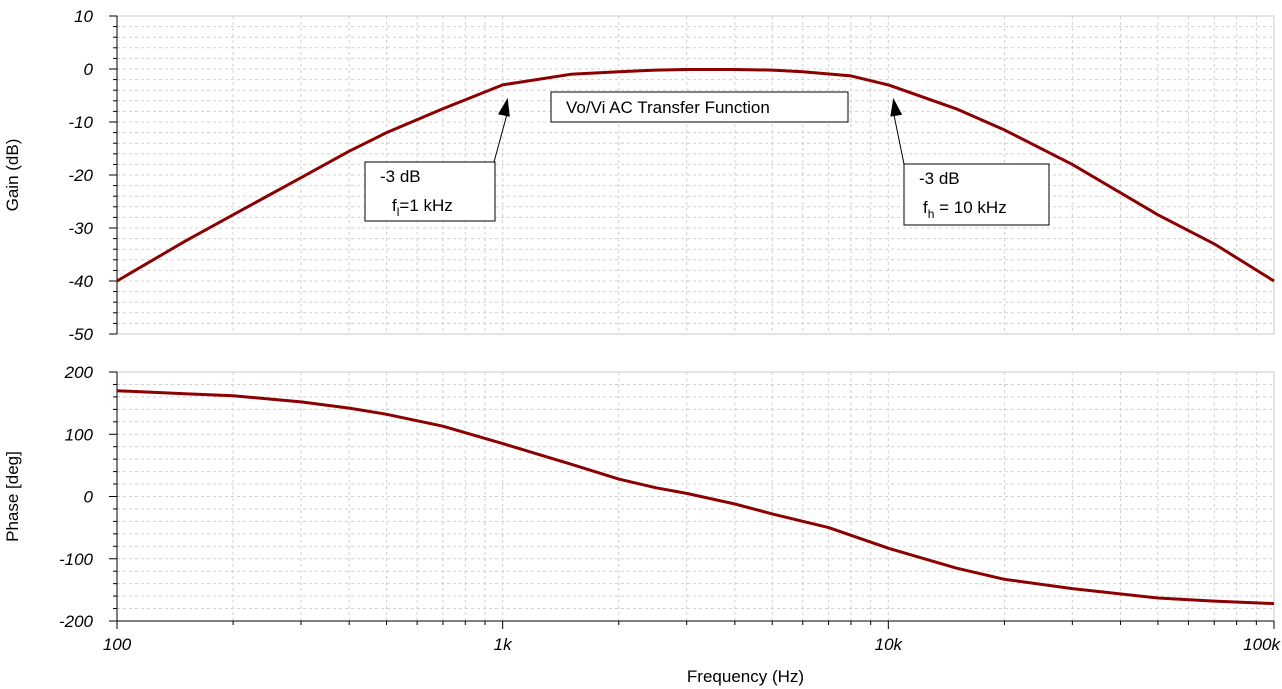 The height and width of the screenshot is (689, 1282). What do you see at coordinates (422, 207) in the screenshot?
I see `annotation-line2: fl=1 kHz` at bounding box center [422, 207].